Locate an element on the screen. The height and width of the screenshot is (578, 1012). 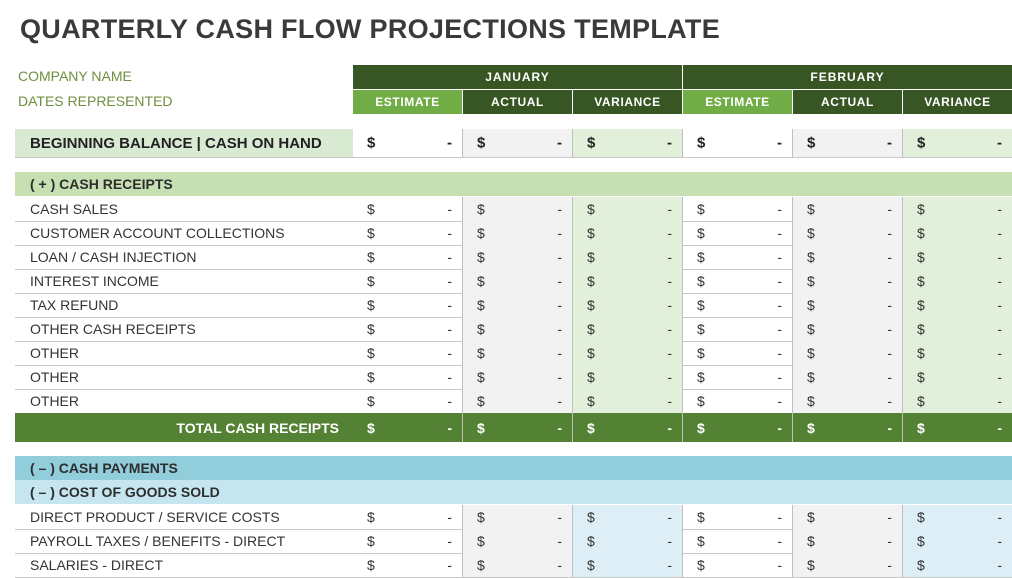
total-cash-receipts-row: TOTAL CASH RECEIPTS $ - $ - $ - $ - $ - $ - is located at coordinates (513, 427).